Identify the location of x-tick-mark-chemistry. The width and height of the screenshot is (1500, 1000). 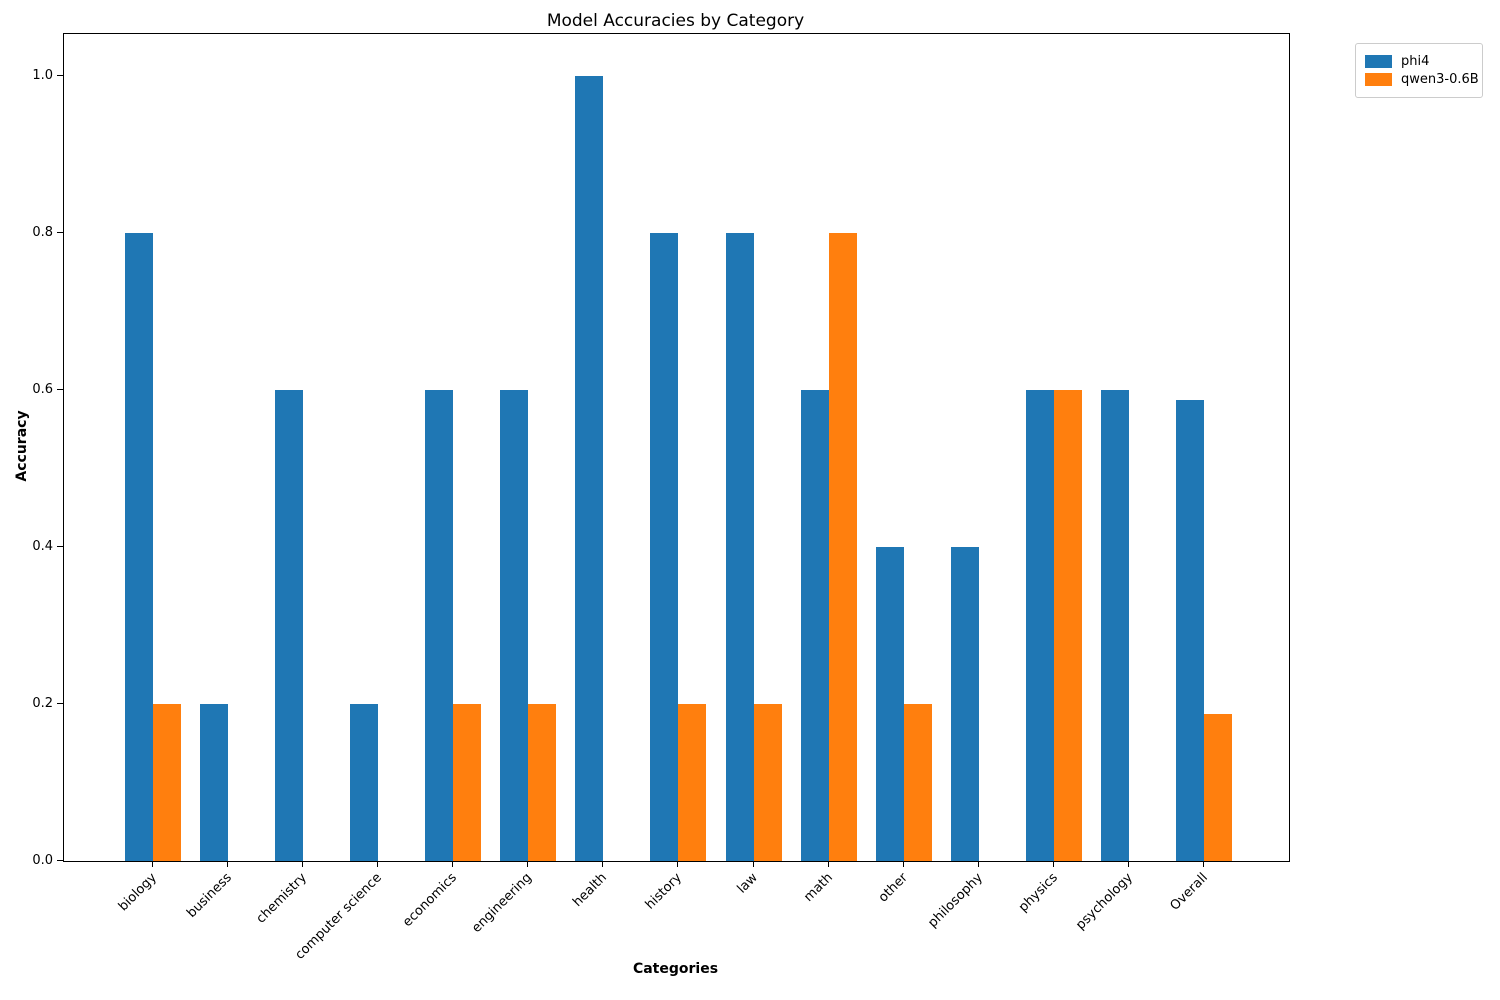
(302, 864).